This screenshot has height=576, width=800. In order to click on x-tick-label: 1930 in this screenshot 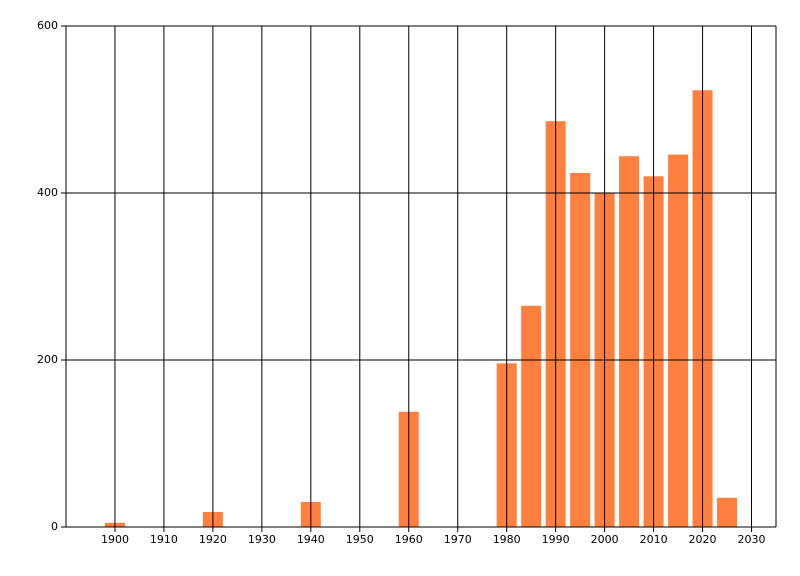, I will do `click(262, 539)`.